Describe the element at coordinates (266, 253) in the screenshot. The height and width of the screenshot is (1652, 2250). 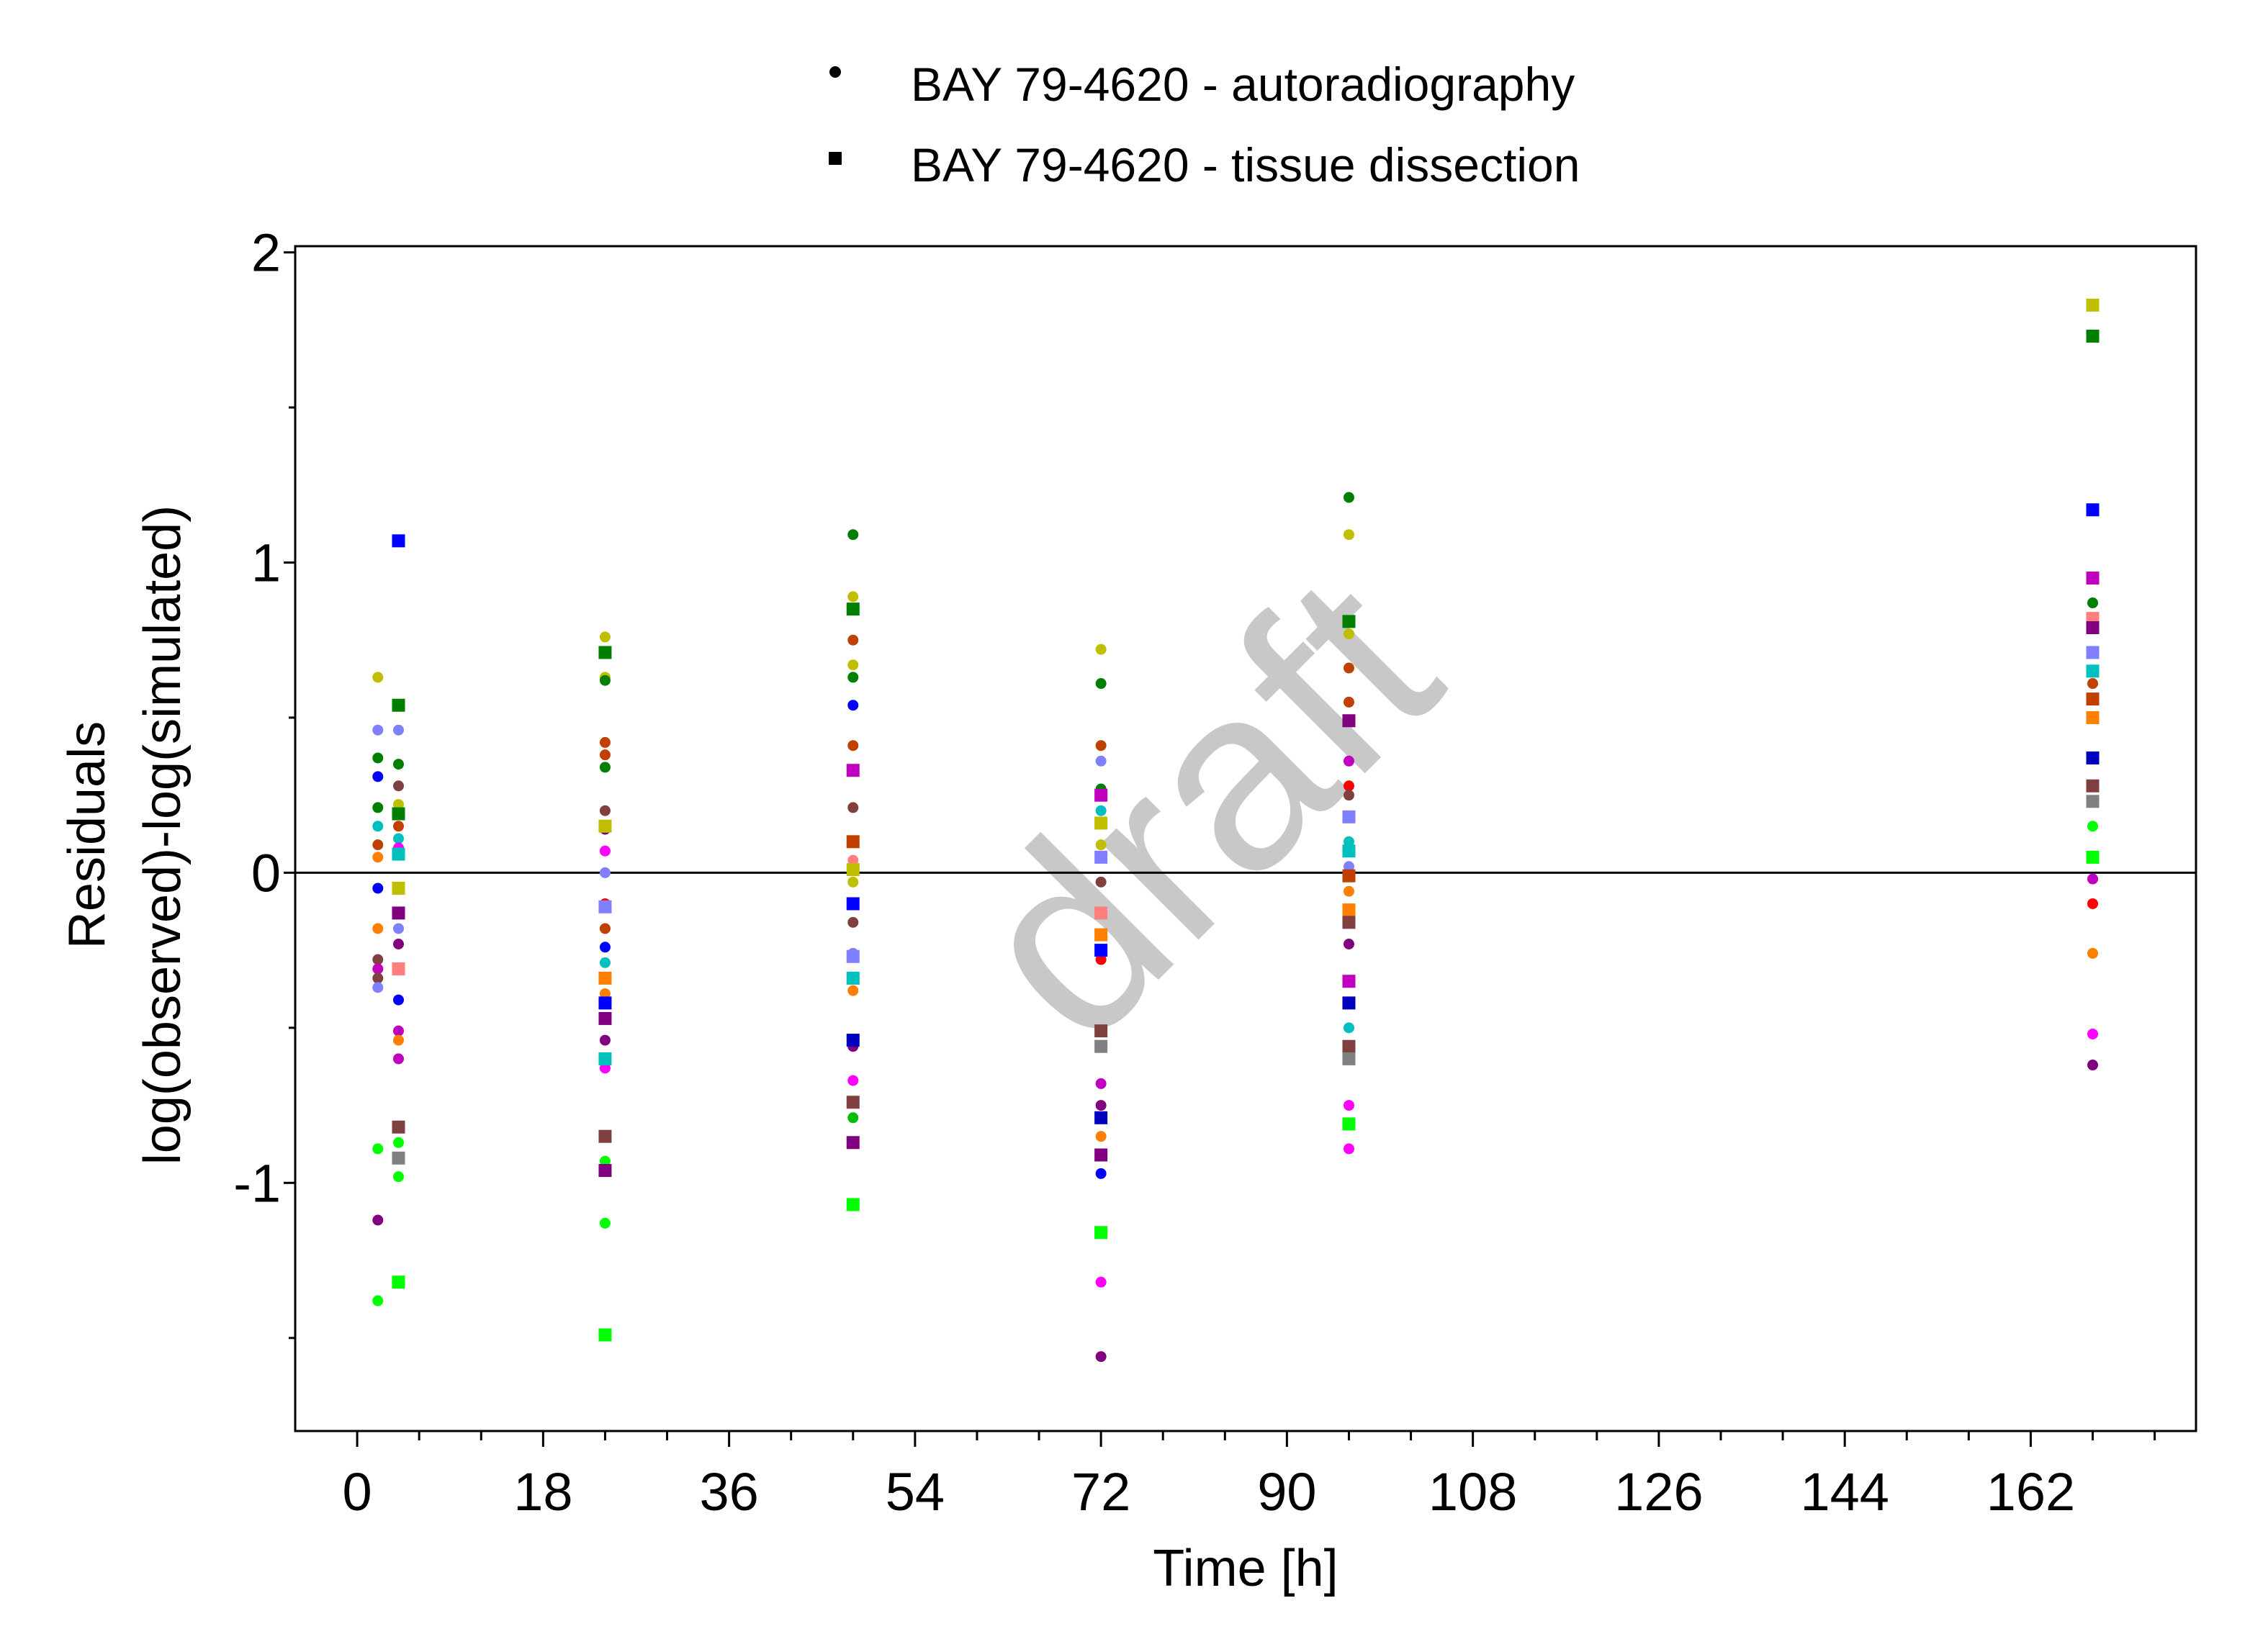
I see `y-tick-label: 2` at that location.